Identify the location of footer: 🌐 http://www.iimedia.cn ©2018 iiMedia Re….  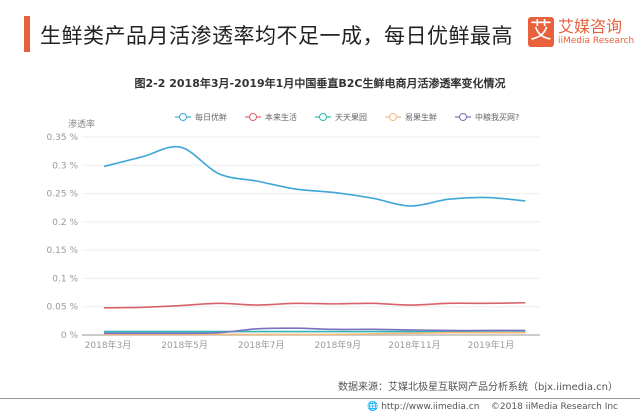
(492, 407).